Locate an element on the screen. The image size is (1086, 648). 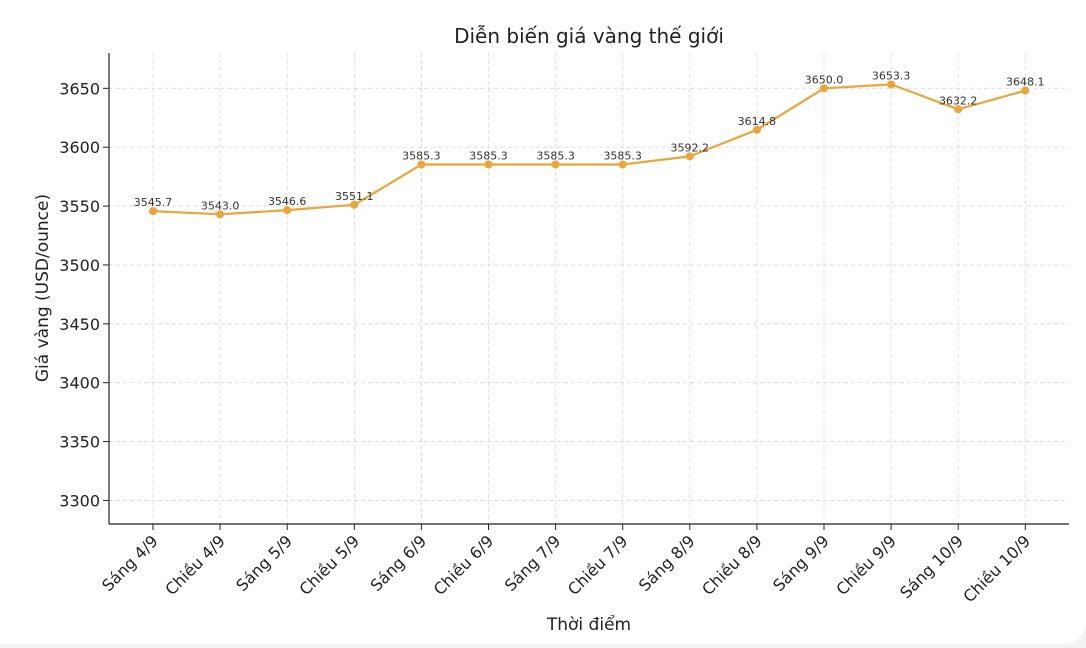
x-tick-label: Sáng 5/9 is located at coordinates (264, 563).